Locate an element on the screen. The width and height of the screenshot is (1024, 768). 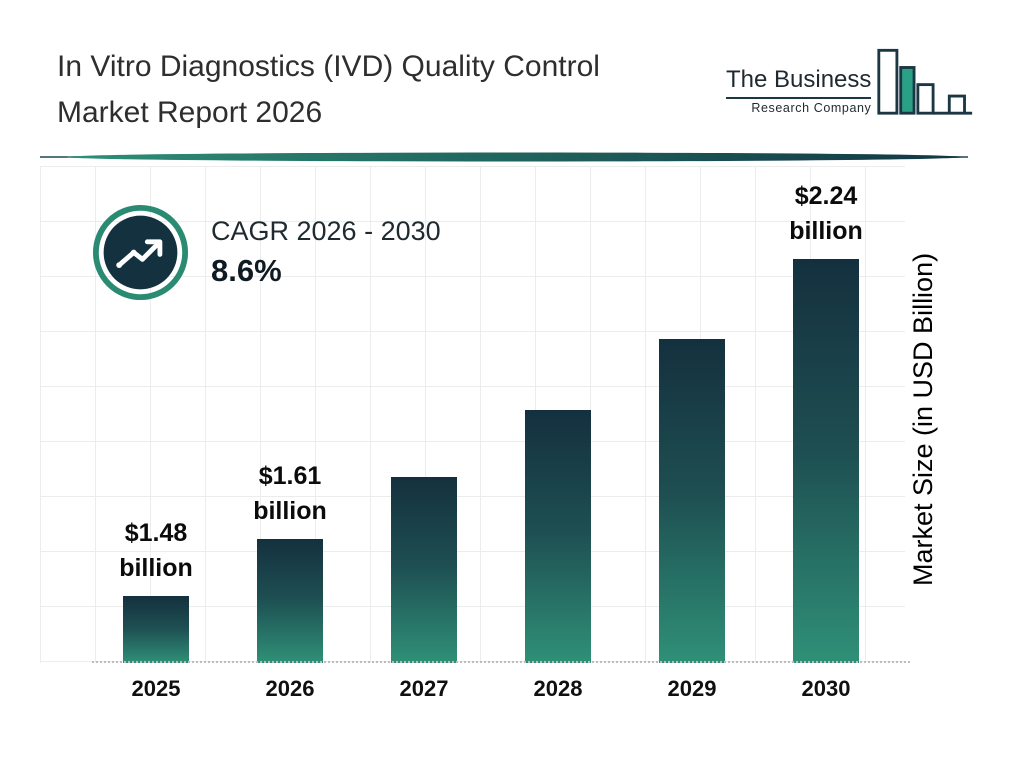
bar-2030: $2.24 billion is located at coordinates (826, 414).